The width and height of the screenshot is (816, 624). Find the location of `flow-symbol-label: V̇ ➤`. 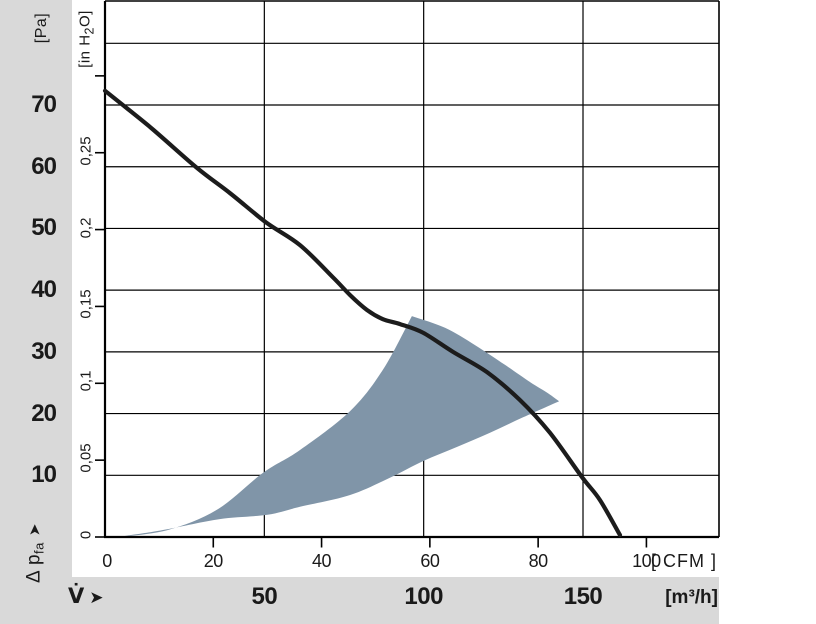

flow-symbol-label: V̇ ➤ is located at coordinates (86, 596).